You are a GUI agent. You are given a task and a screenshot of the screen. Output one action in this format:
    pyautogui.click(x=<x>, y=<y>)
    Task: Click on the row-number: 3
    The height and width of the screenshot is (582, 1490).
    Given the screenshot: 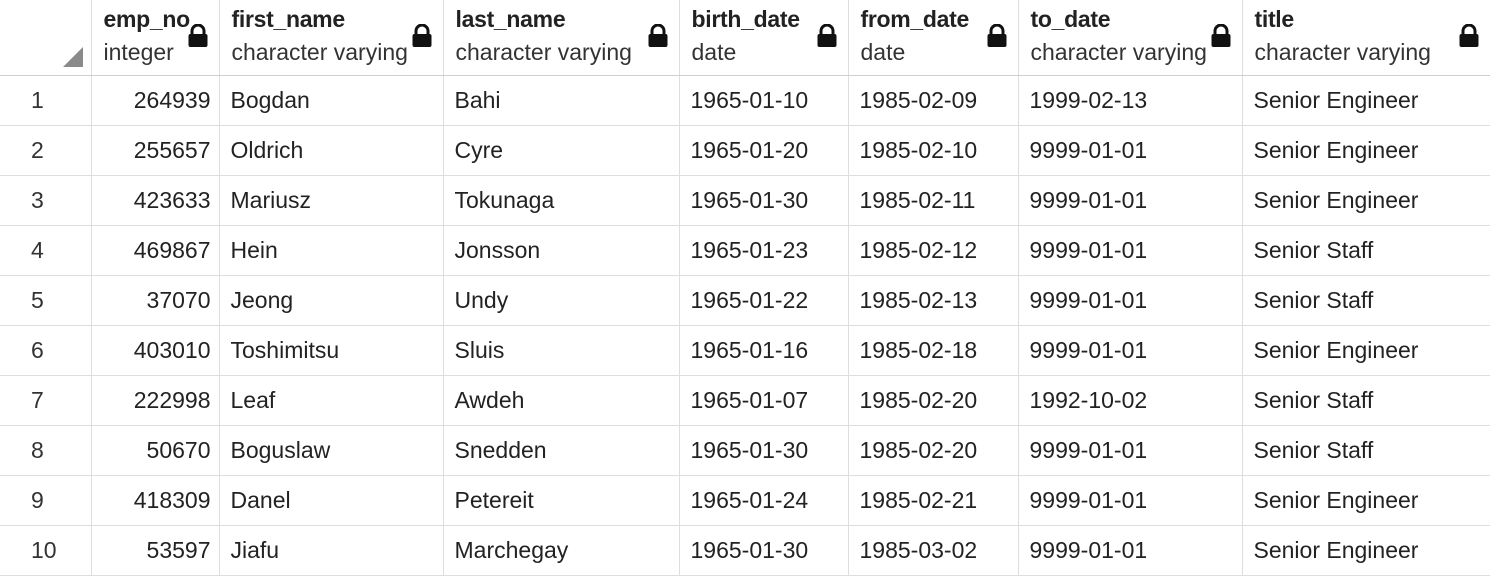 What is the action you would take?
    pyautogui.click(x=46, y=200)
    